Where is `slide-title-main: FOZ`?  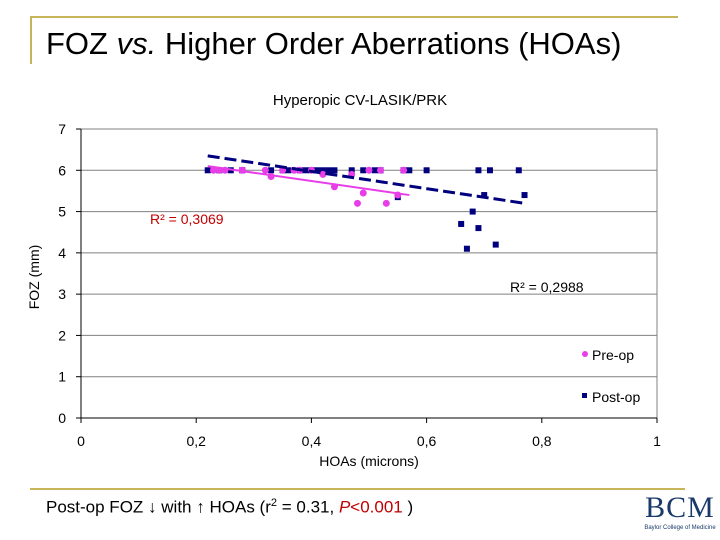 slide-title-main: FOZ is located at coordinates (77, 43).